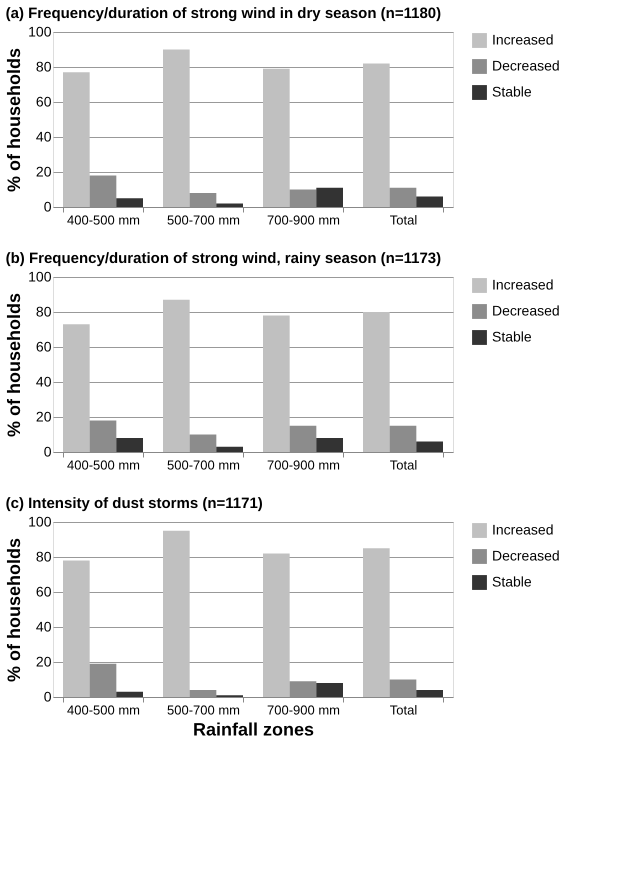  I want to click on chart-title: (c) Intensity of dust storms (n=1171), so click(134, 503).